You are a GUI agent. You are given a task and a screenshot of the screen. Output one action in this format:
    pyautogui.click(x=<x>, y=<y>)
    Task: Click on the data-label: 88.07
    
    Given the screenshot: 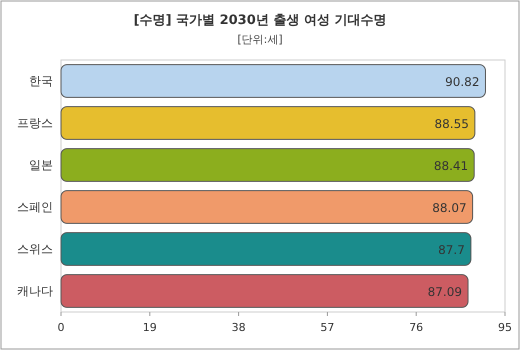 What is the action you would take?
    pyautogui.click(x=449, y=208)
    